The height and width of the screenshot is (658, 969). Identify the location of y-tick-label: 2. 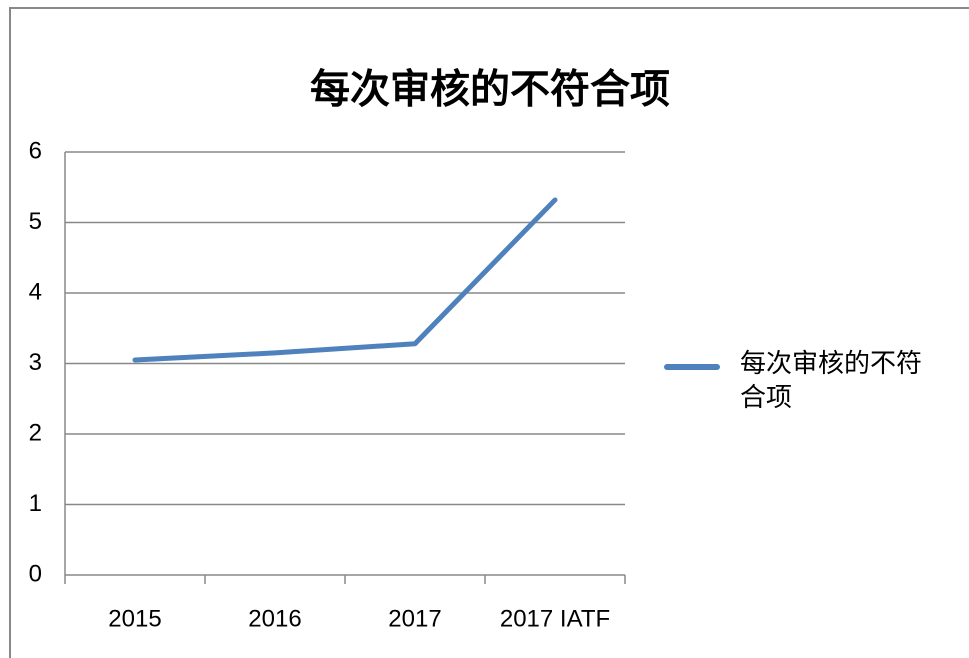
(35, 432).